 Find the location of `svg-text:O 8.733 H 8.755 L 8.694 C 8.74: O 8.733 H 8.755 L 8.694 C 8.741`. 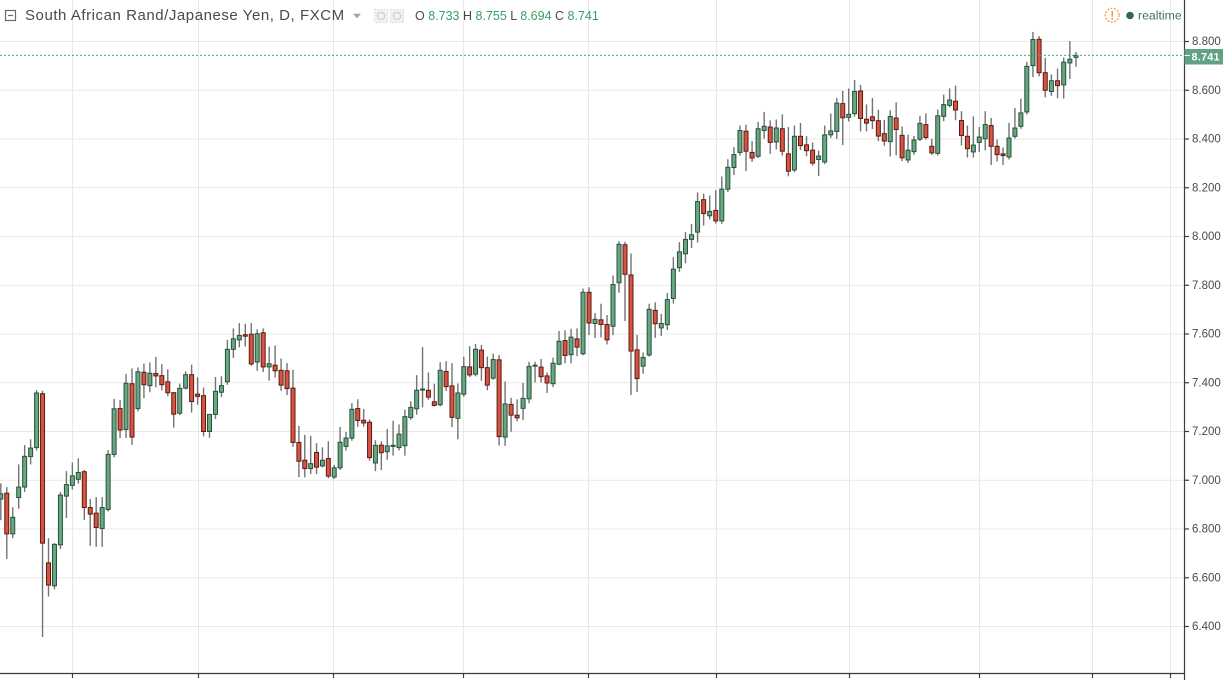

svg-text:O 8.733 H 8.755 L 8.694 C 8.74: O 8.733 H 8.755 L 8.694 C 8.741 is located at coordinates (507, 16).